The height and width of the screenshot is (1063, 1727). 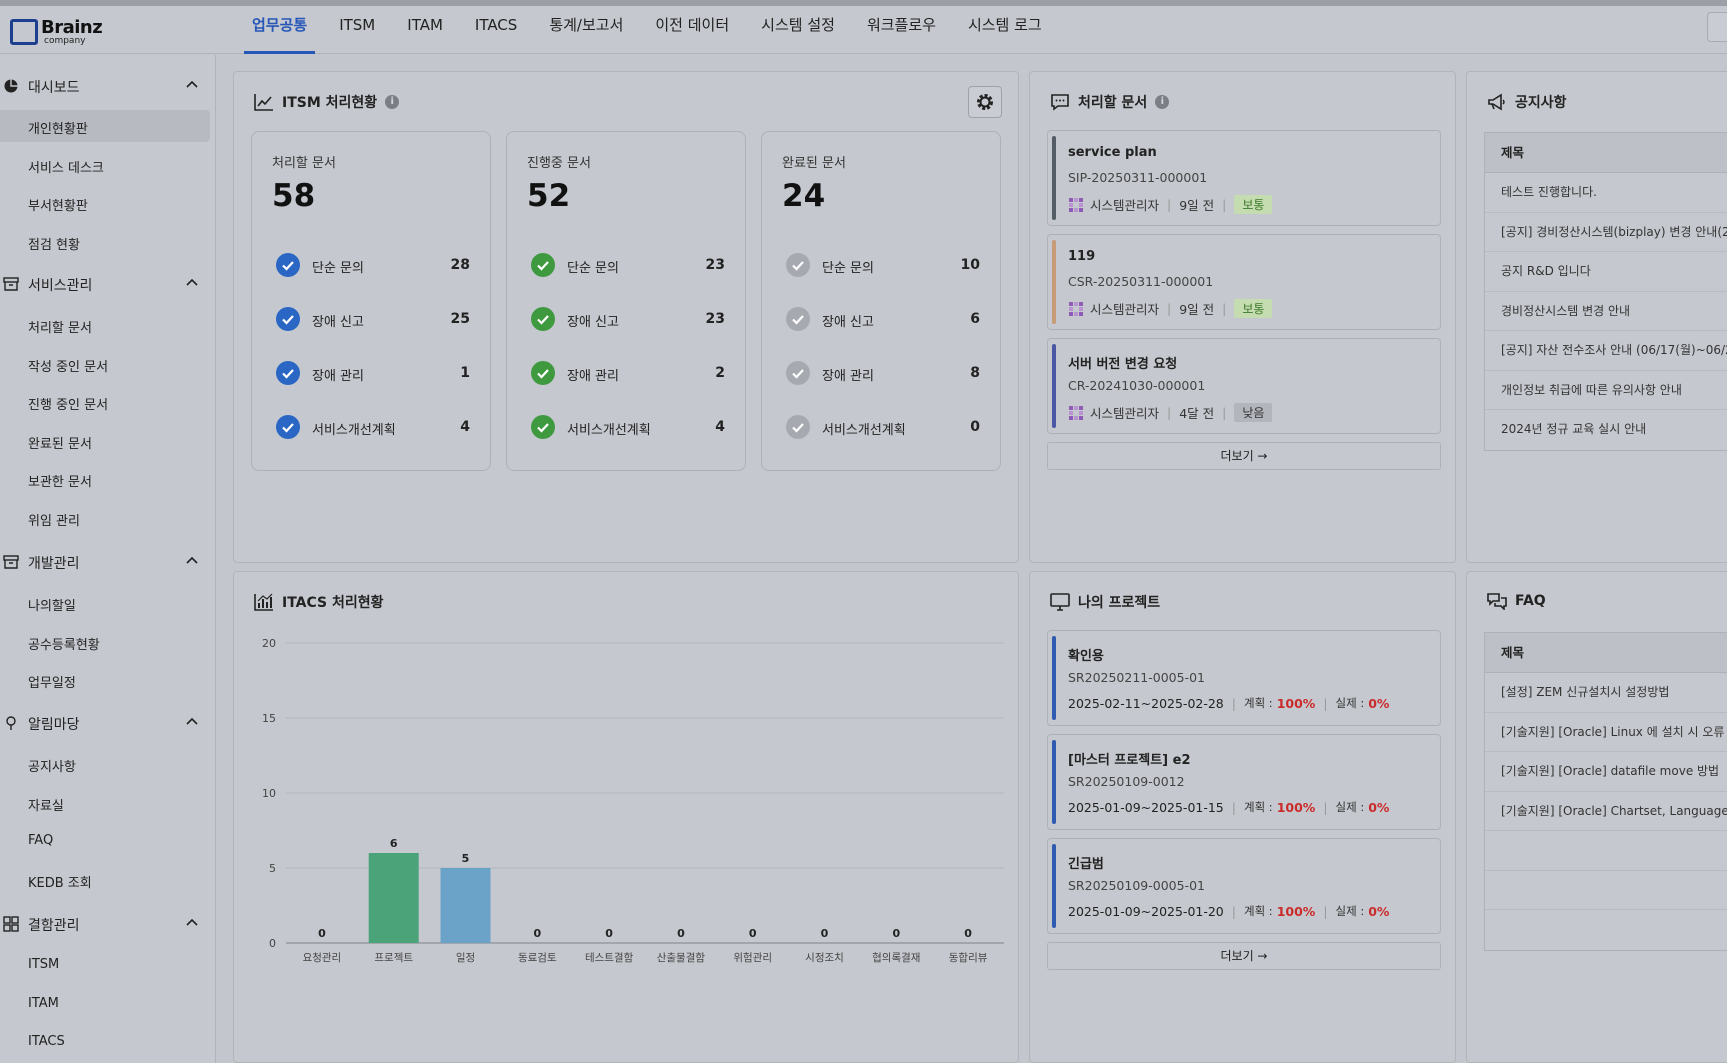 What do you see at coordinates (72, 27) in the screenshot?
I see `brand-name: Brainz` at bounding box center [72, 27].